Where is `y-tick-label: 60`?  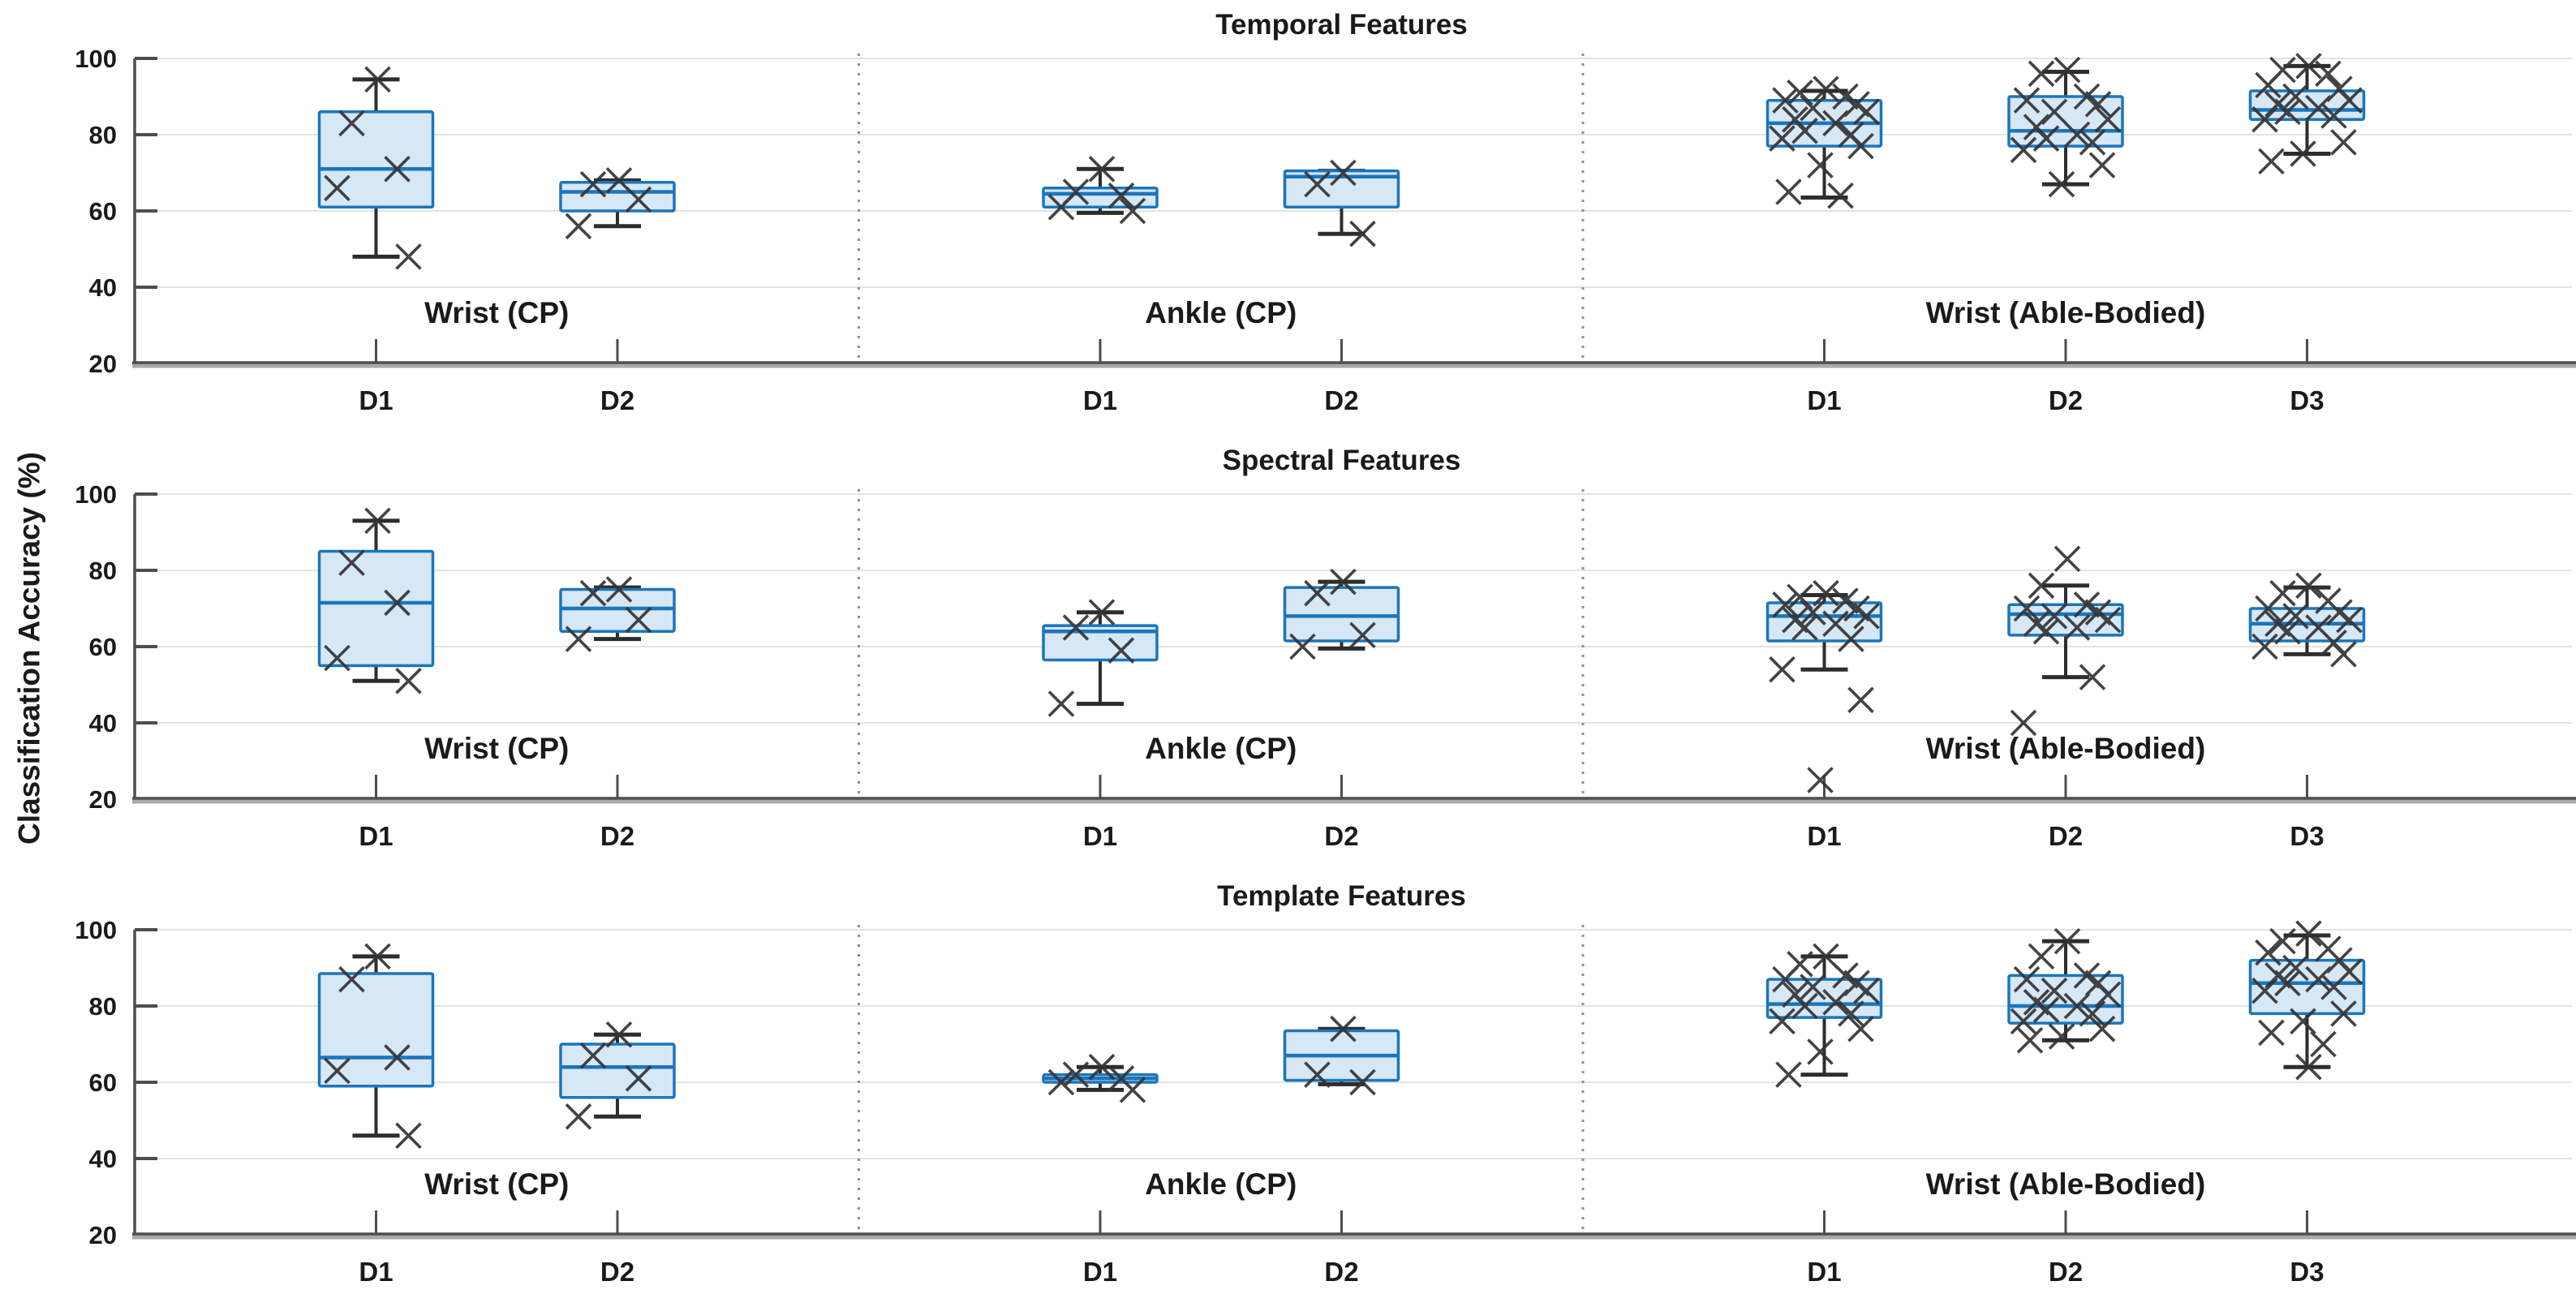 y-tick-label: 60 is located at coordinates (103, 647).